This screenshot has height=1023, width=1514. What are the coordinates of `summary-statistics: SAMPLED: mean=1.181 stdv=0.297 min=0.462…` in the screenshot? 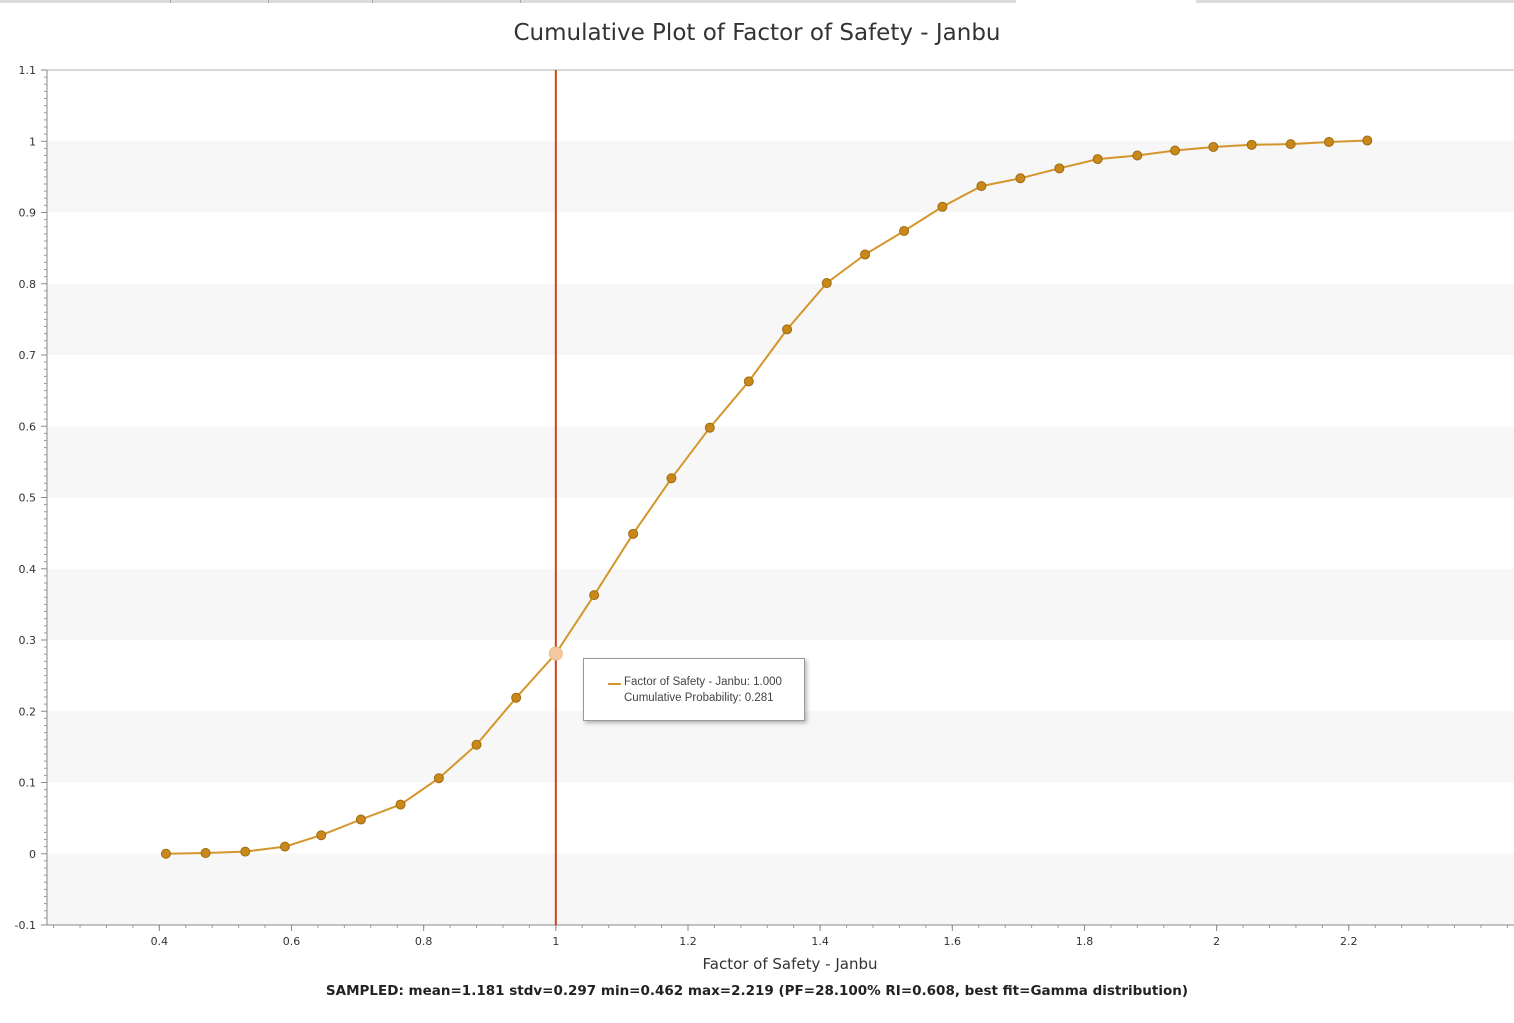 It's located at (757, 991).